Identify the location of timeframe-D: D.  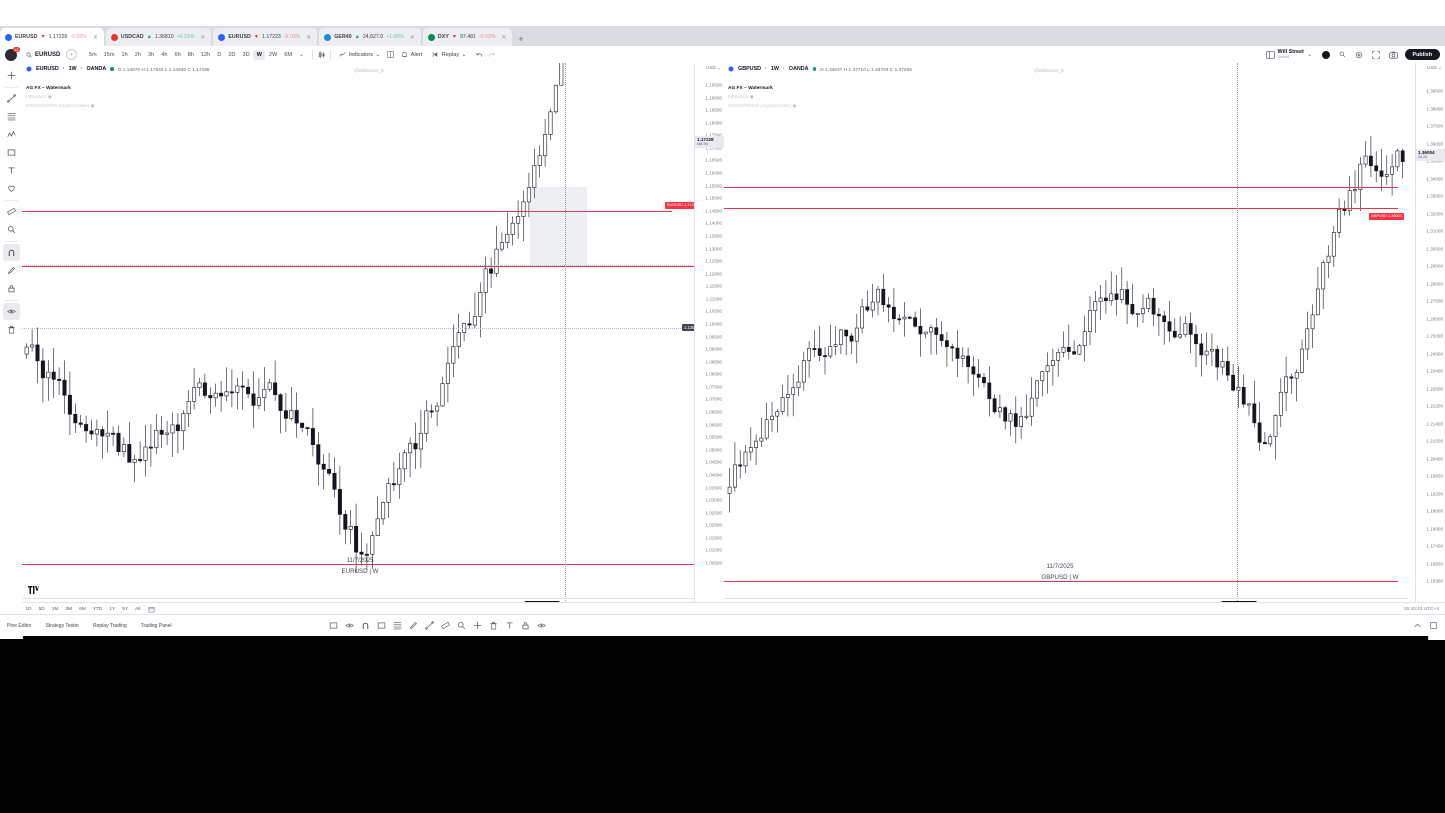
(219, 54).